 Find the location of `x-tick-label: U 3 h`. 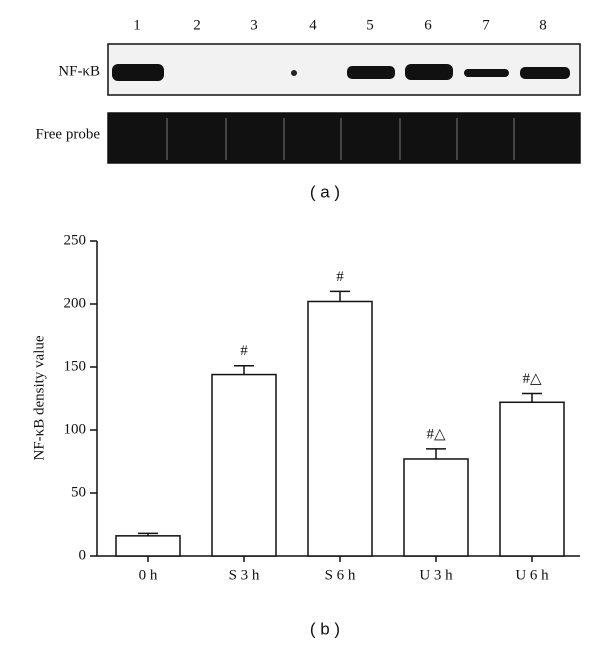

x-tick-label: U 3 h is located at coordinates (436, 575).